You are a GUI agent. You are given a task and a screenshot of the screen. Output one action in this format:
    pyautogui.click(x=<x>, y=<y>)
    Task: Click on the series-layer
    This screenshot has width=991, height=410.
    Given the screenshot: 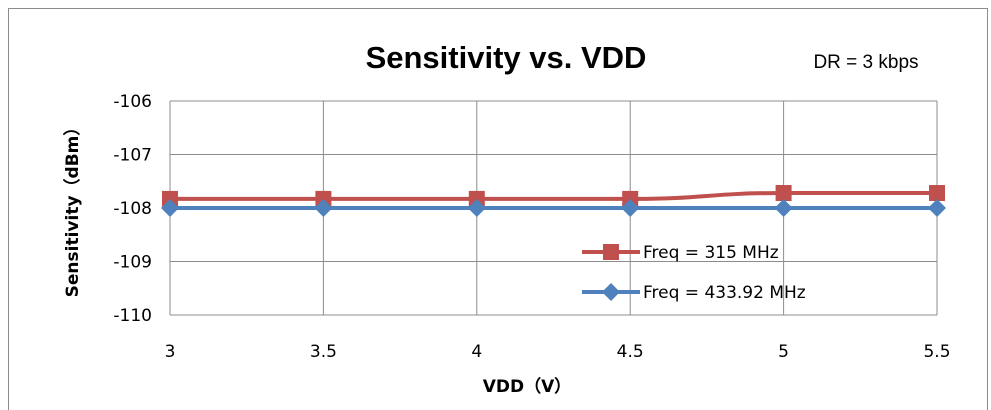 What is the action you would take?
    pyautogui.click(x=553, y=201)
    